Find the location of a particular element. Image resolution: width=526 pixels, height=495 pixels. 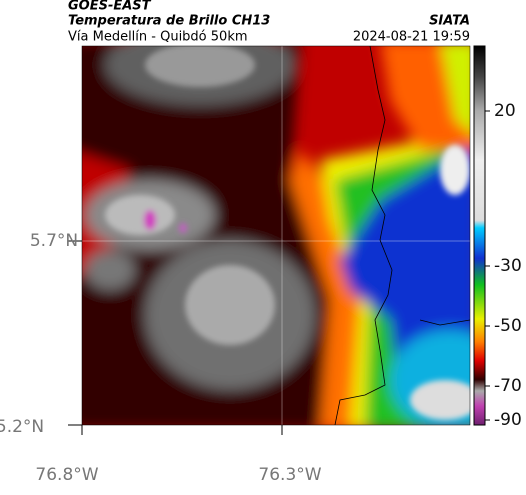

lat-label: 5.2°N is located at coordinates (22, 427).